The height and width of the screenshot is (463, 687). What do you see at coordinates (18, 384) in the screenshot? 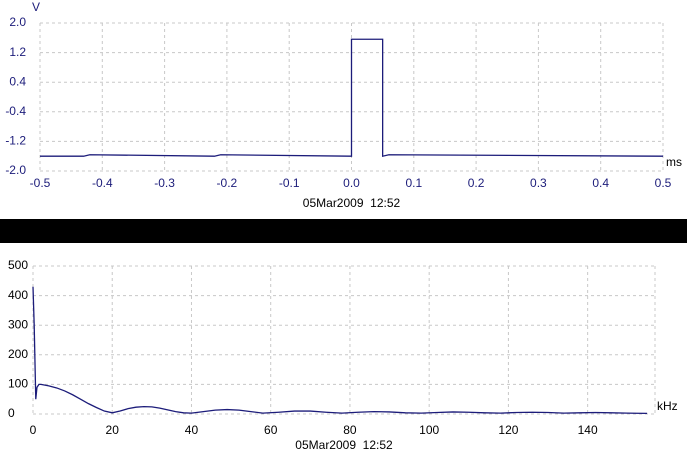
I see `y-tick-label: 100` at bounding box center [18, 384].